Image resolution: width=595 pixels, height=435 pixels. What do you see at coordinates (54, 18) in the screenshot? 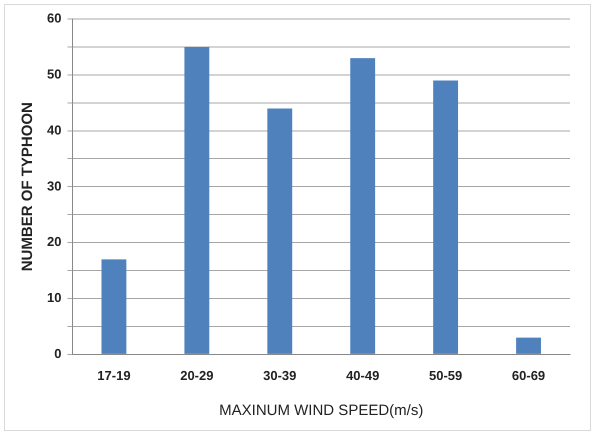
I see `y-tick-label: 60` at bounding box center [54, 18].